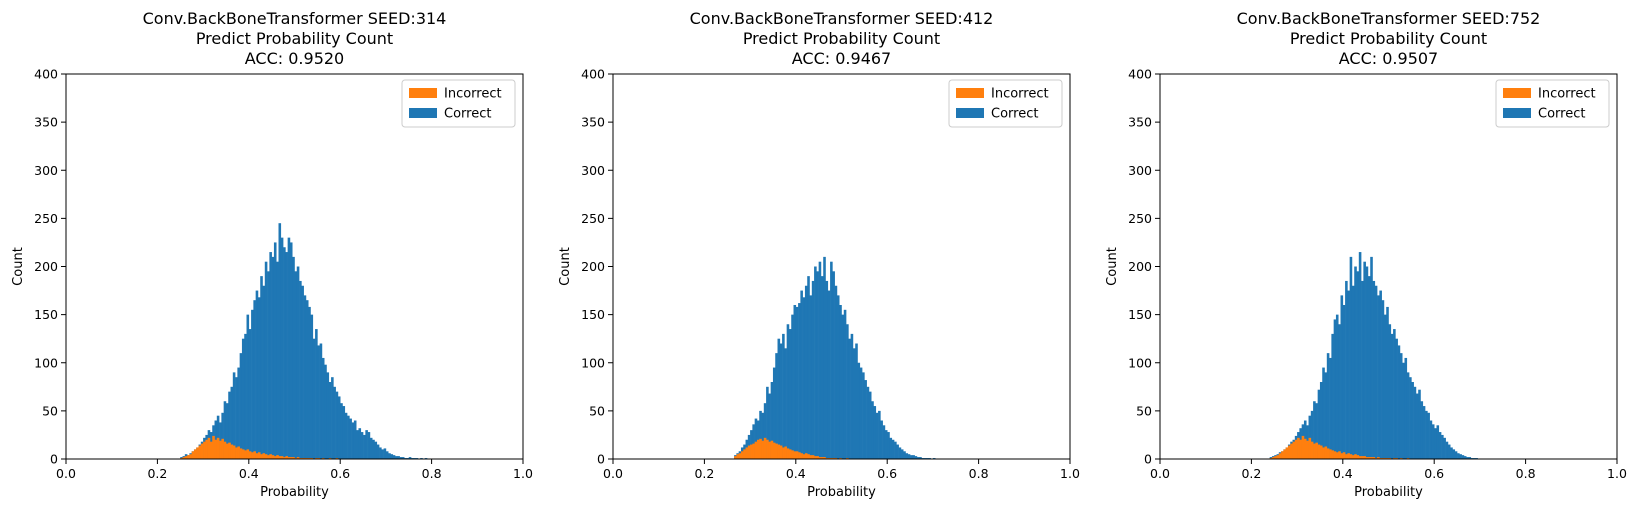 Image resolution: width=1636 pixels, height=512 pixels. What do you see at coordinates (295, 18) in the screenshot?
I see `chart-title-line-1: Conv.BackBoneTransformer SEED:314` at bounding box center [295, 18].